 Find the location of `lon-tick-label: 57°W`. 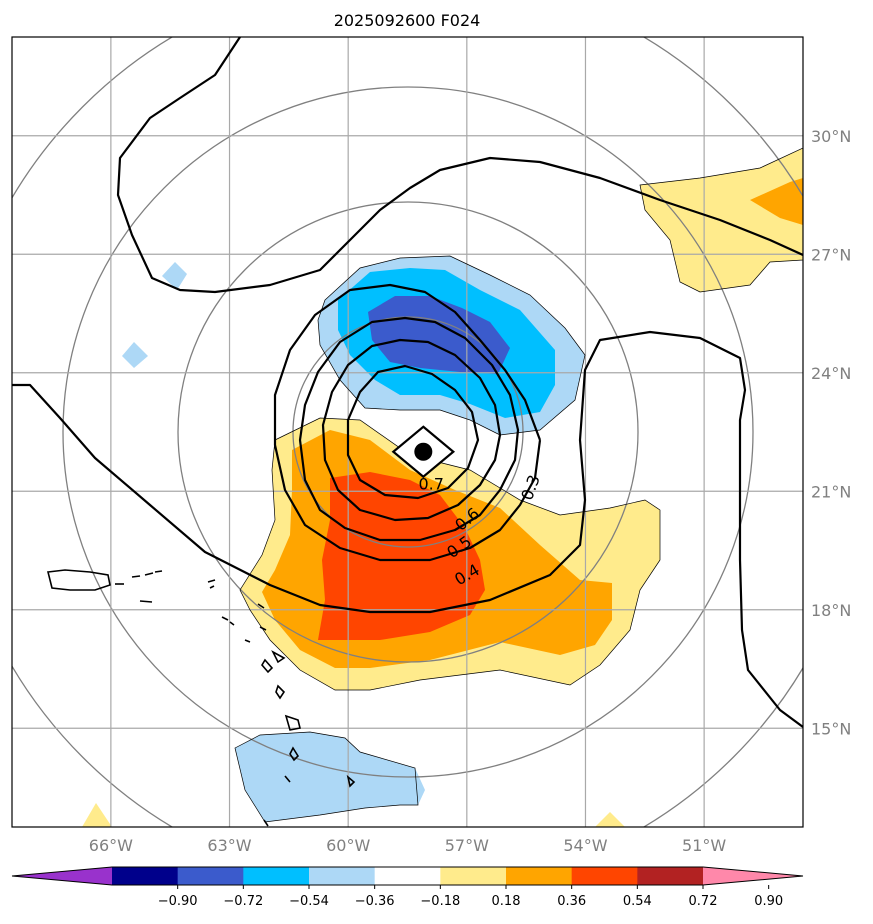

lon-tick-label: 57°W is located at coordinates (467, 845).